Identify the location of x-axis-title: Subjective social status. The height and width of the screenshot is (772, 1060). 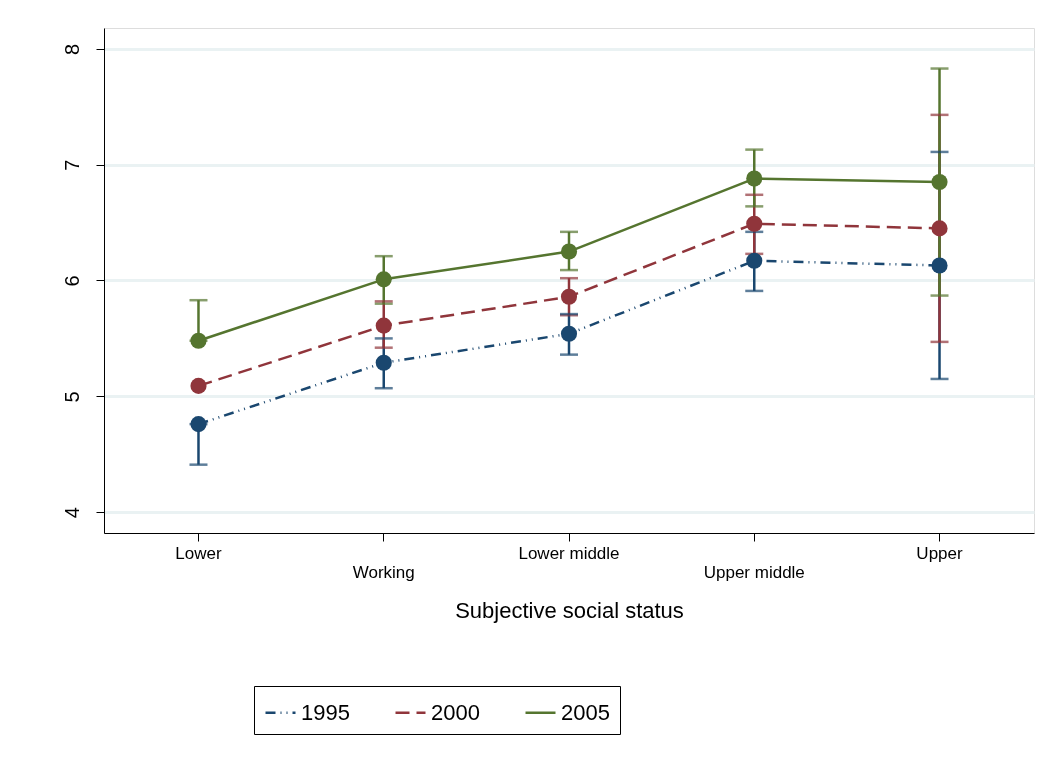
(569, 610).